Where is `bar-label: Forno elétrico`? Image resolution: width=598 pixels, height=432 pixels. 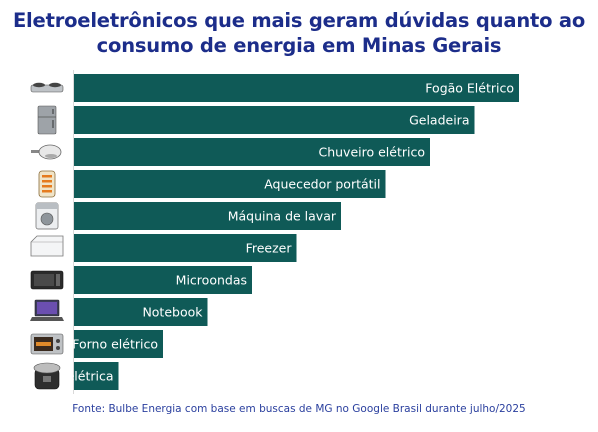
bar-label: Forno elétrico is located at coordinates (115, 344).